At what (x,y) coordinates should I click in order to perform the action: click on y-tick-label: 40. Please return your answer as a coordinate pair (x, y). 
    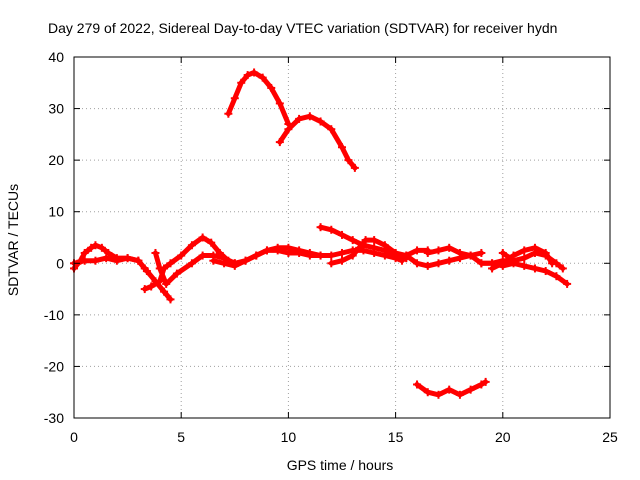
    Looking at the image, I should click on (56, 57).